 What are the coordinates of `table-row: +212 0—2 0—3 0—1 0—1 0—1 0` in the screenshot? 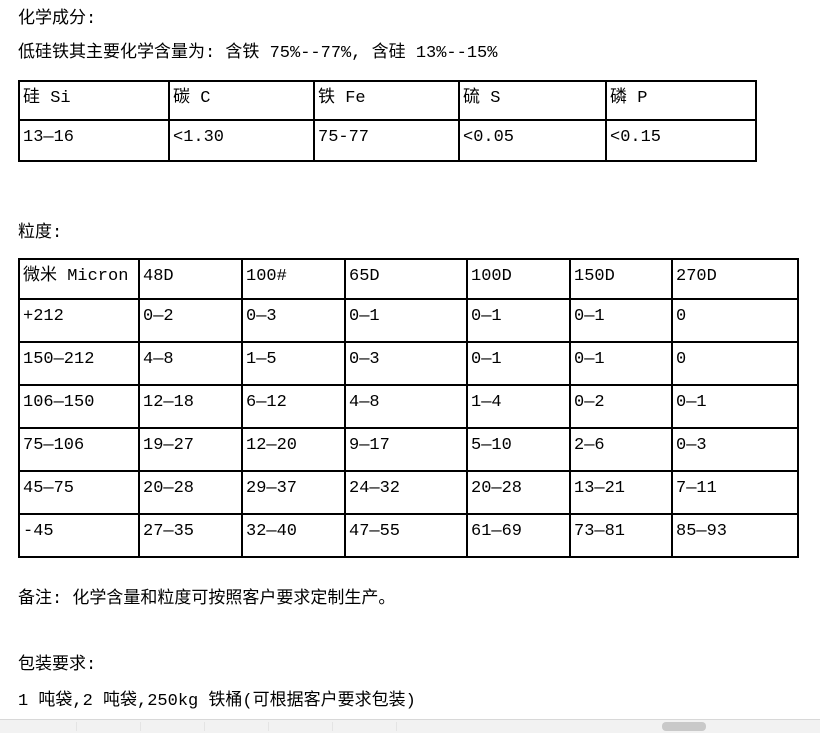 It's located at (408, 320).